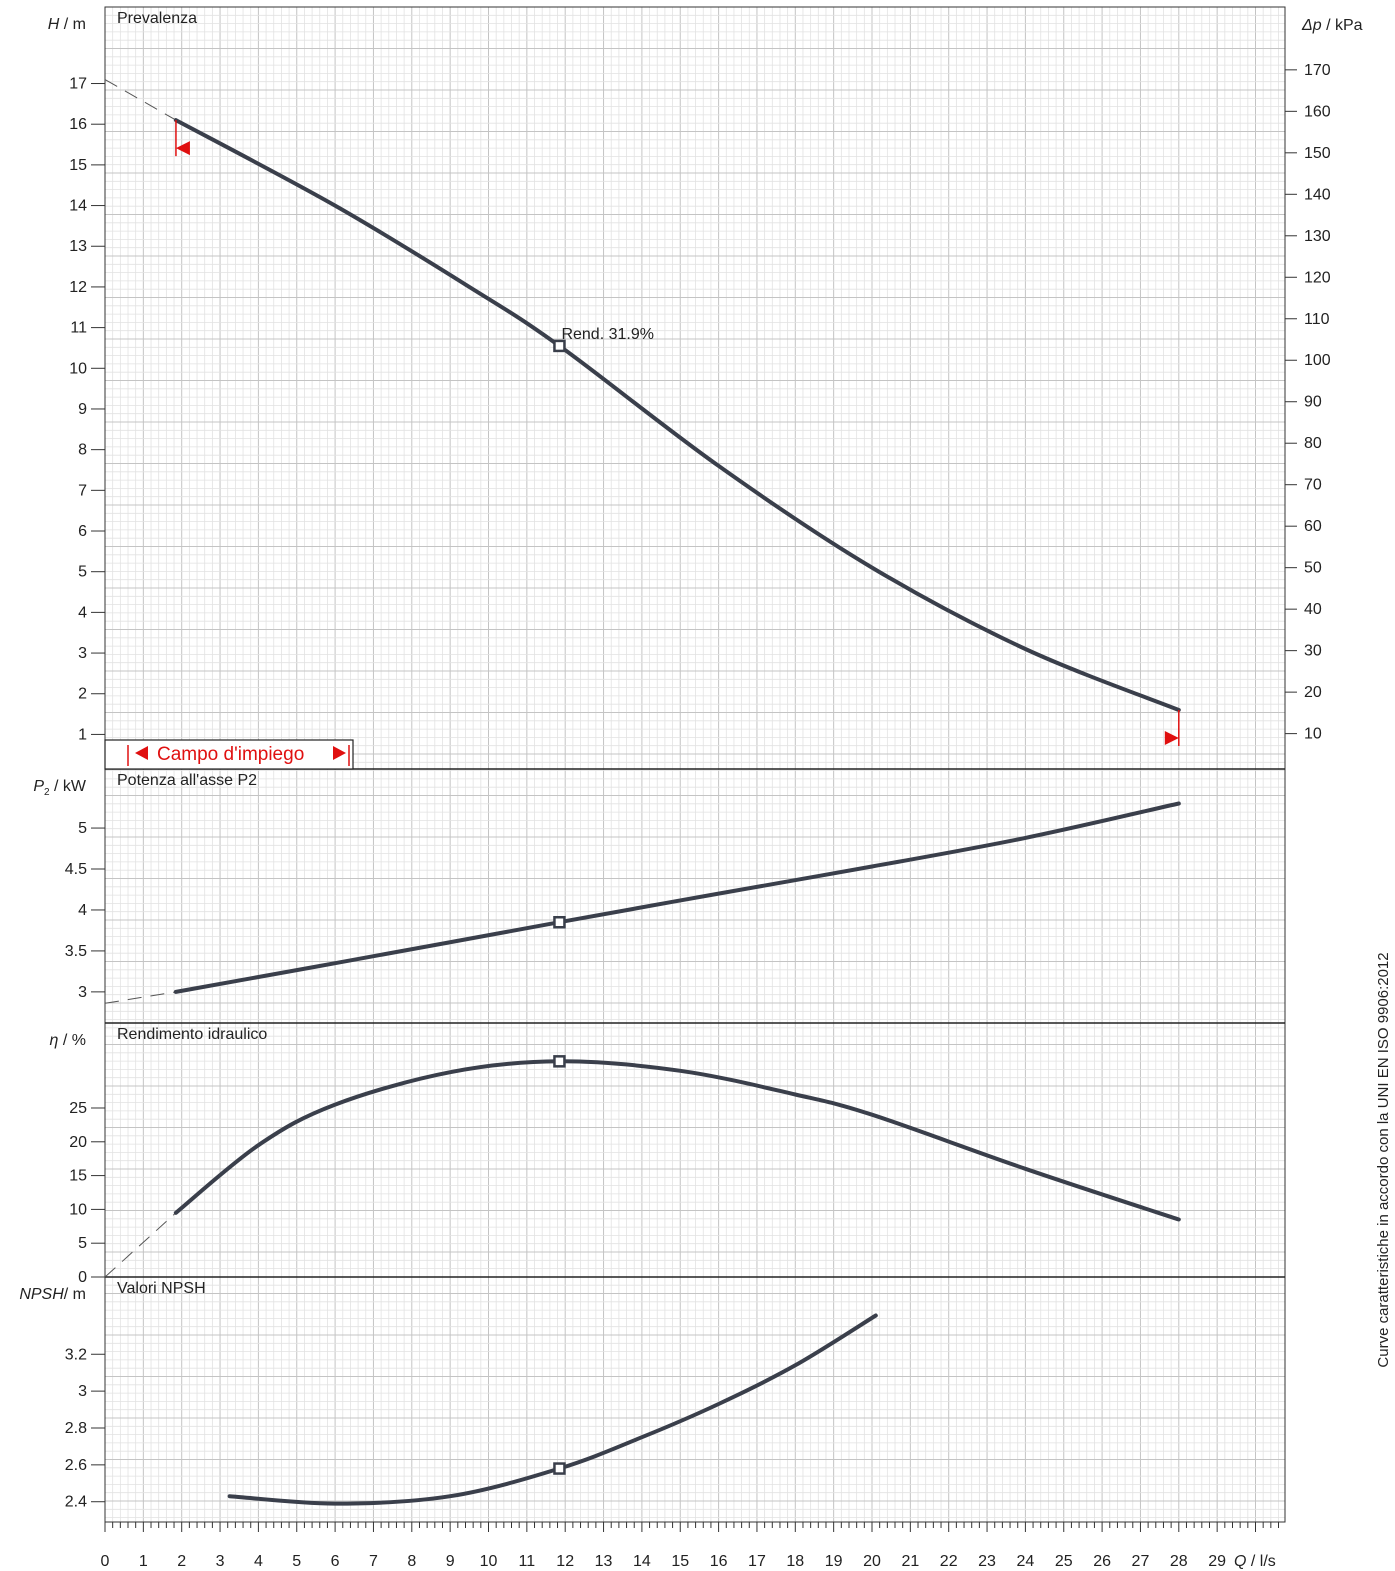 Image resolution: width=1395 pixels, height=1571 pixels. I want to click on y2-tick-label: 150, so click(1317, 153).